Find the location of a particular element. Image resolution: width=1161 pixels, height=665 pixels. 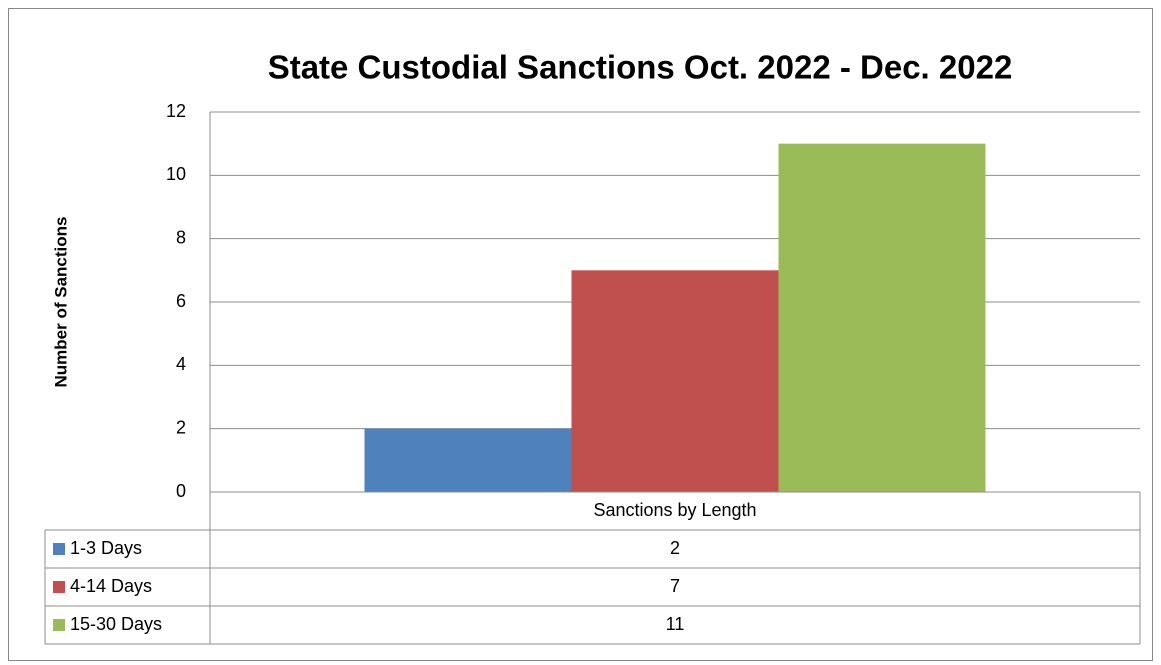

y-tick-label: 10 is located at coordinates (176, 174).